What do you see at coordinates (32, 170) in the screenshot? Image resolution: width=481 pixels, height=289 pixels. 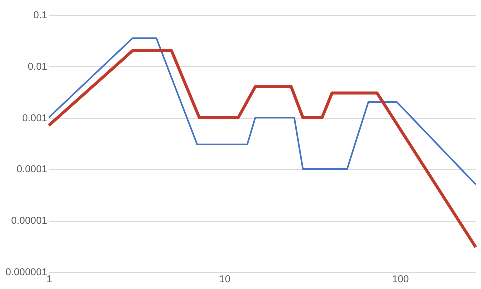 I see `y-tick-label: 0.0001` at bounding box center [32, 170].